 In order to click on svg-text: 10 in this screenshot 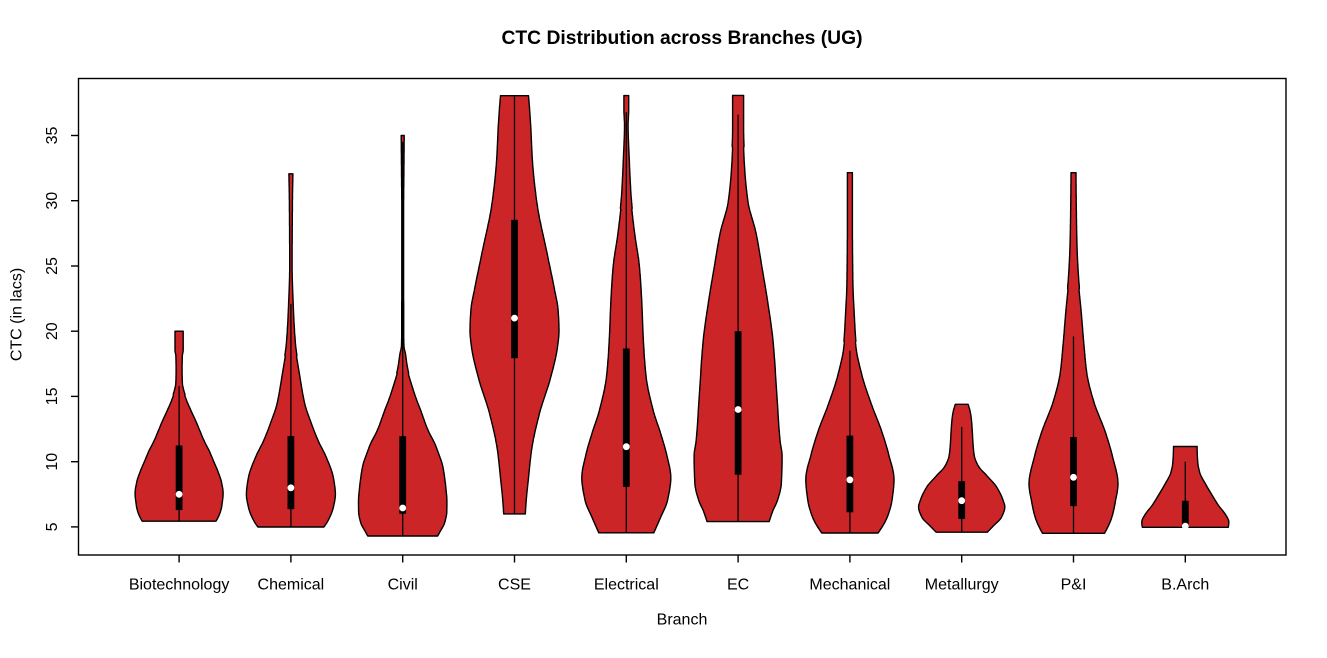, I will do `click(52, 462)`.